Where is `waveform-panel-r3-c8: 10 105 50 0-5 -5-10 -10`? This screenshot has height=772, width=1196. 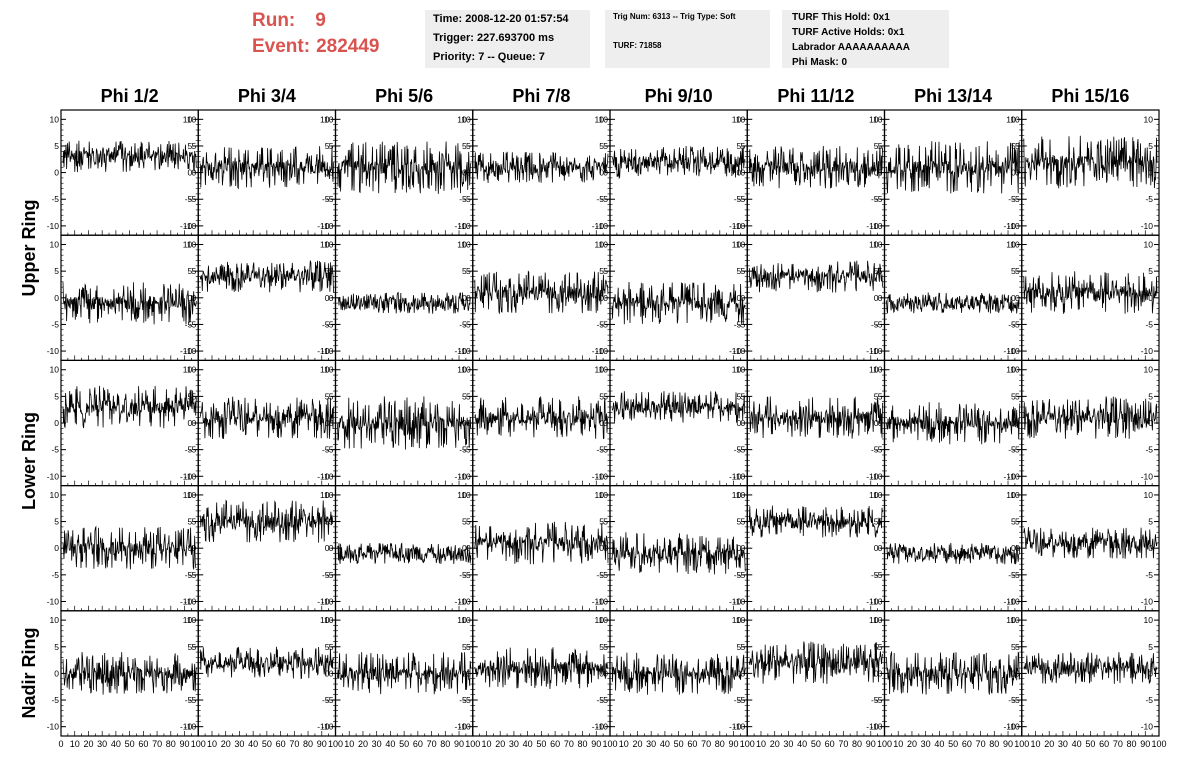
waveform-panel-r3-c8: 10 105 50 0-5 -5-10 -10 is located at coordinates (1083, 423).